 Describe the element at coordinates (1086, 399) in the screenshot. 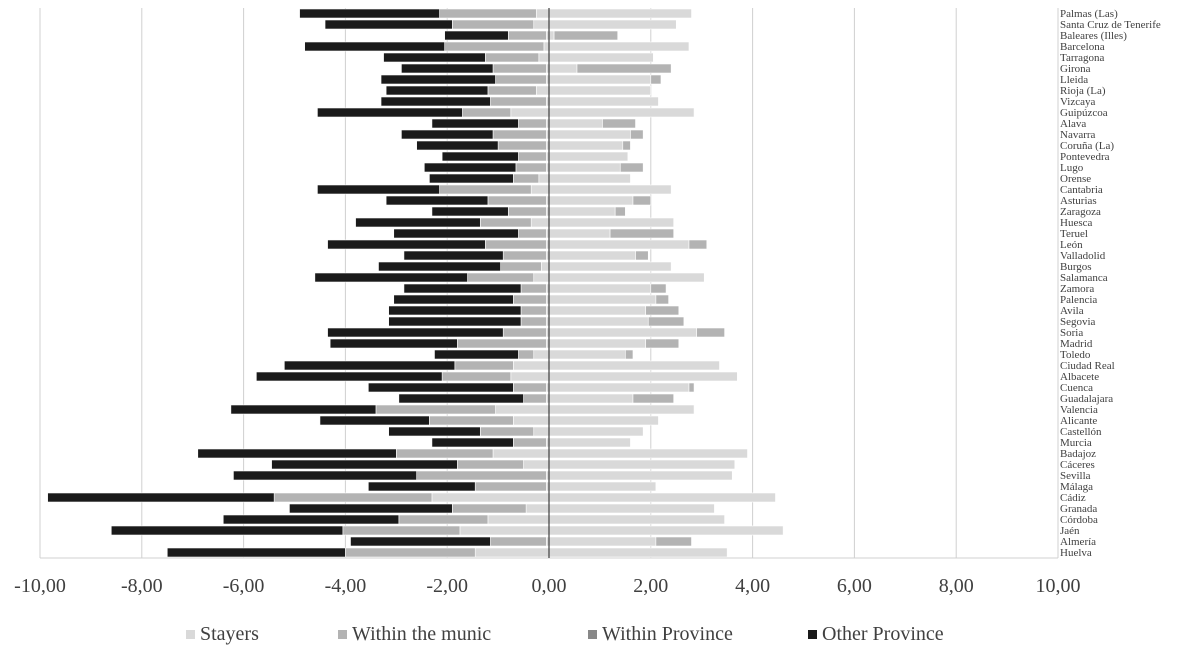

I see `category-label: Guadalajara` at that location.